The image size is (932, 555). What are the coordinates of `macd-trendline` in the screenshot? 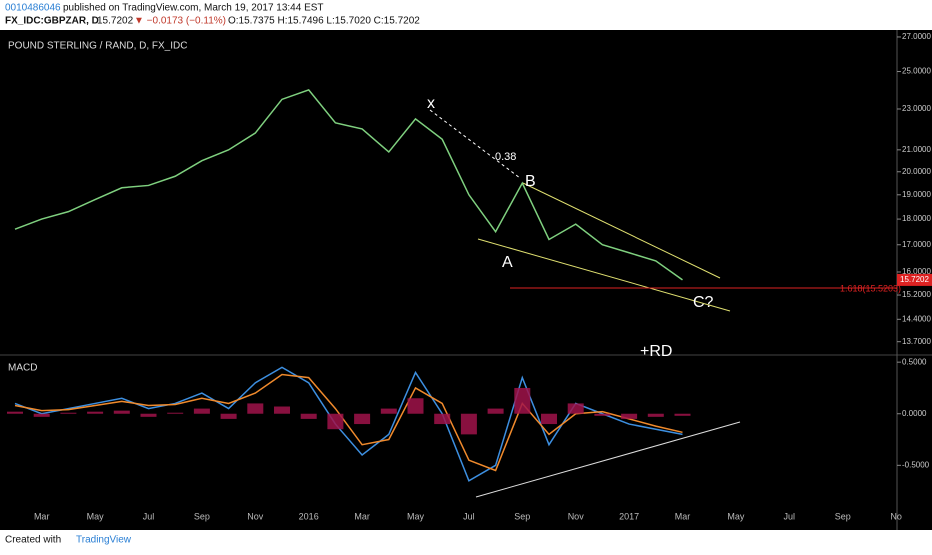 It's located at (608, 459).